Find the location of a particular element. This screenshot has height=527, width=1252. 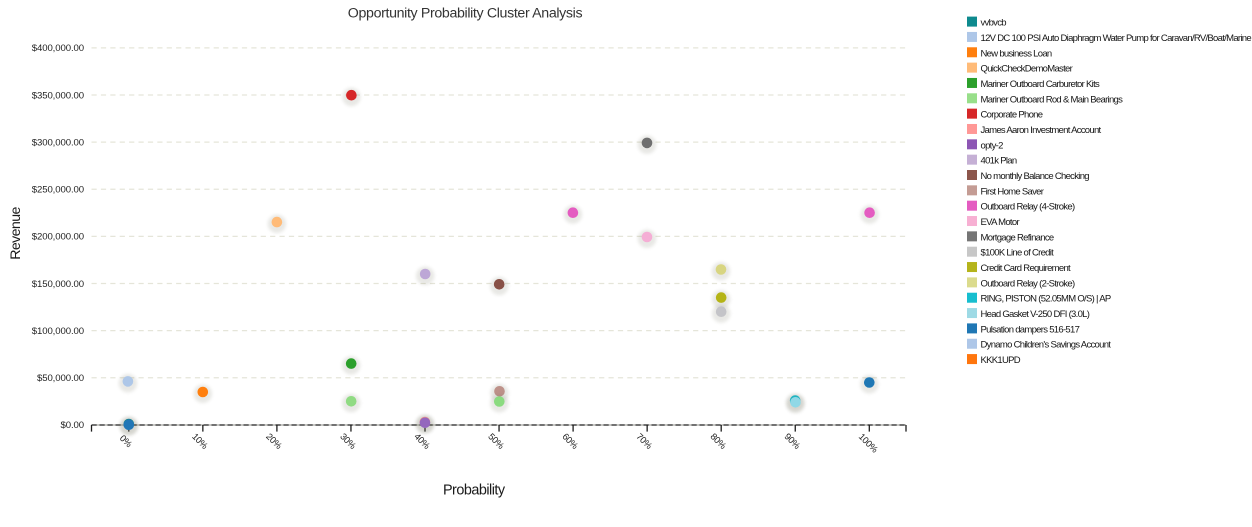

svg-text: New business Loan is located at coordinates (1016, 53).